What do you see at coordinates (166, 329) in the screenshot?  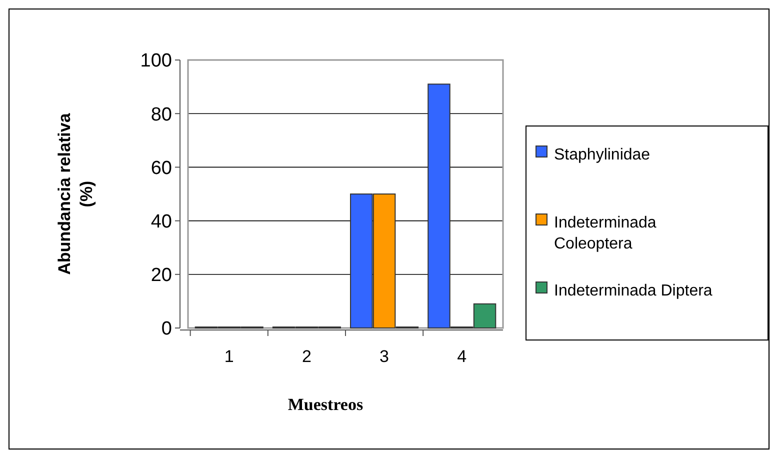 I see `y-tick-label: 0` at bounding box center [166, 329].